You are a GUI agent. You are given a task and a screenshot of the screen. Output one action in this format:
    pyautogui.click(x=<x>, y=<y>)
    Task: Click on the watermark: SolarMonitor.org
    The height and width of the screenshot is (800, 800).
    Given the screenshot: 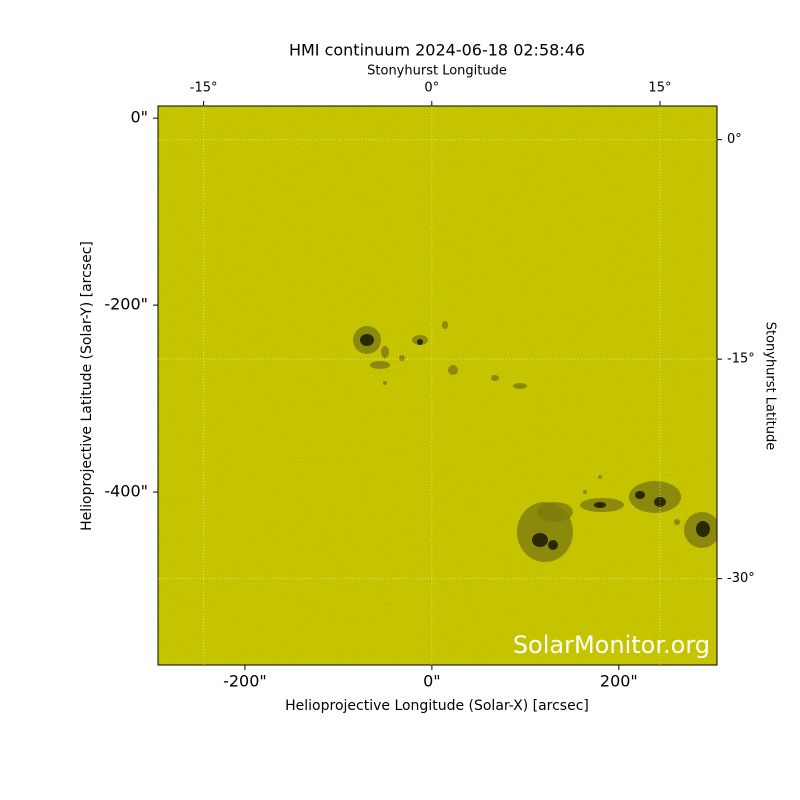 What is the action you would take?
    pyautogui.click(x=611, y=645)
    